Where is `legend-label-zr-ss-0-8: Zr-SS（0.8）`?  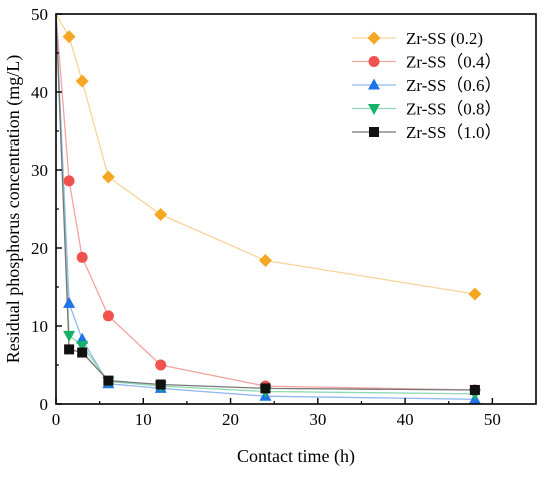 legend-label-zr-ss-0-8: Zr-SS（0.8） is located at coordinates (454, 109).